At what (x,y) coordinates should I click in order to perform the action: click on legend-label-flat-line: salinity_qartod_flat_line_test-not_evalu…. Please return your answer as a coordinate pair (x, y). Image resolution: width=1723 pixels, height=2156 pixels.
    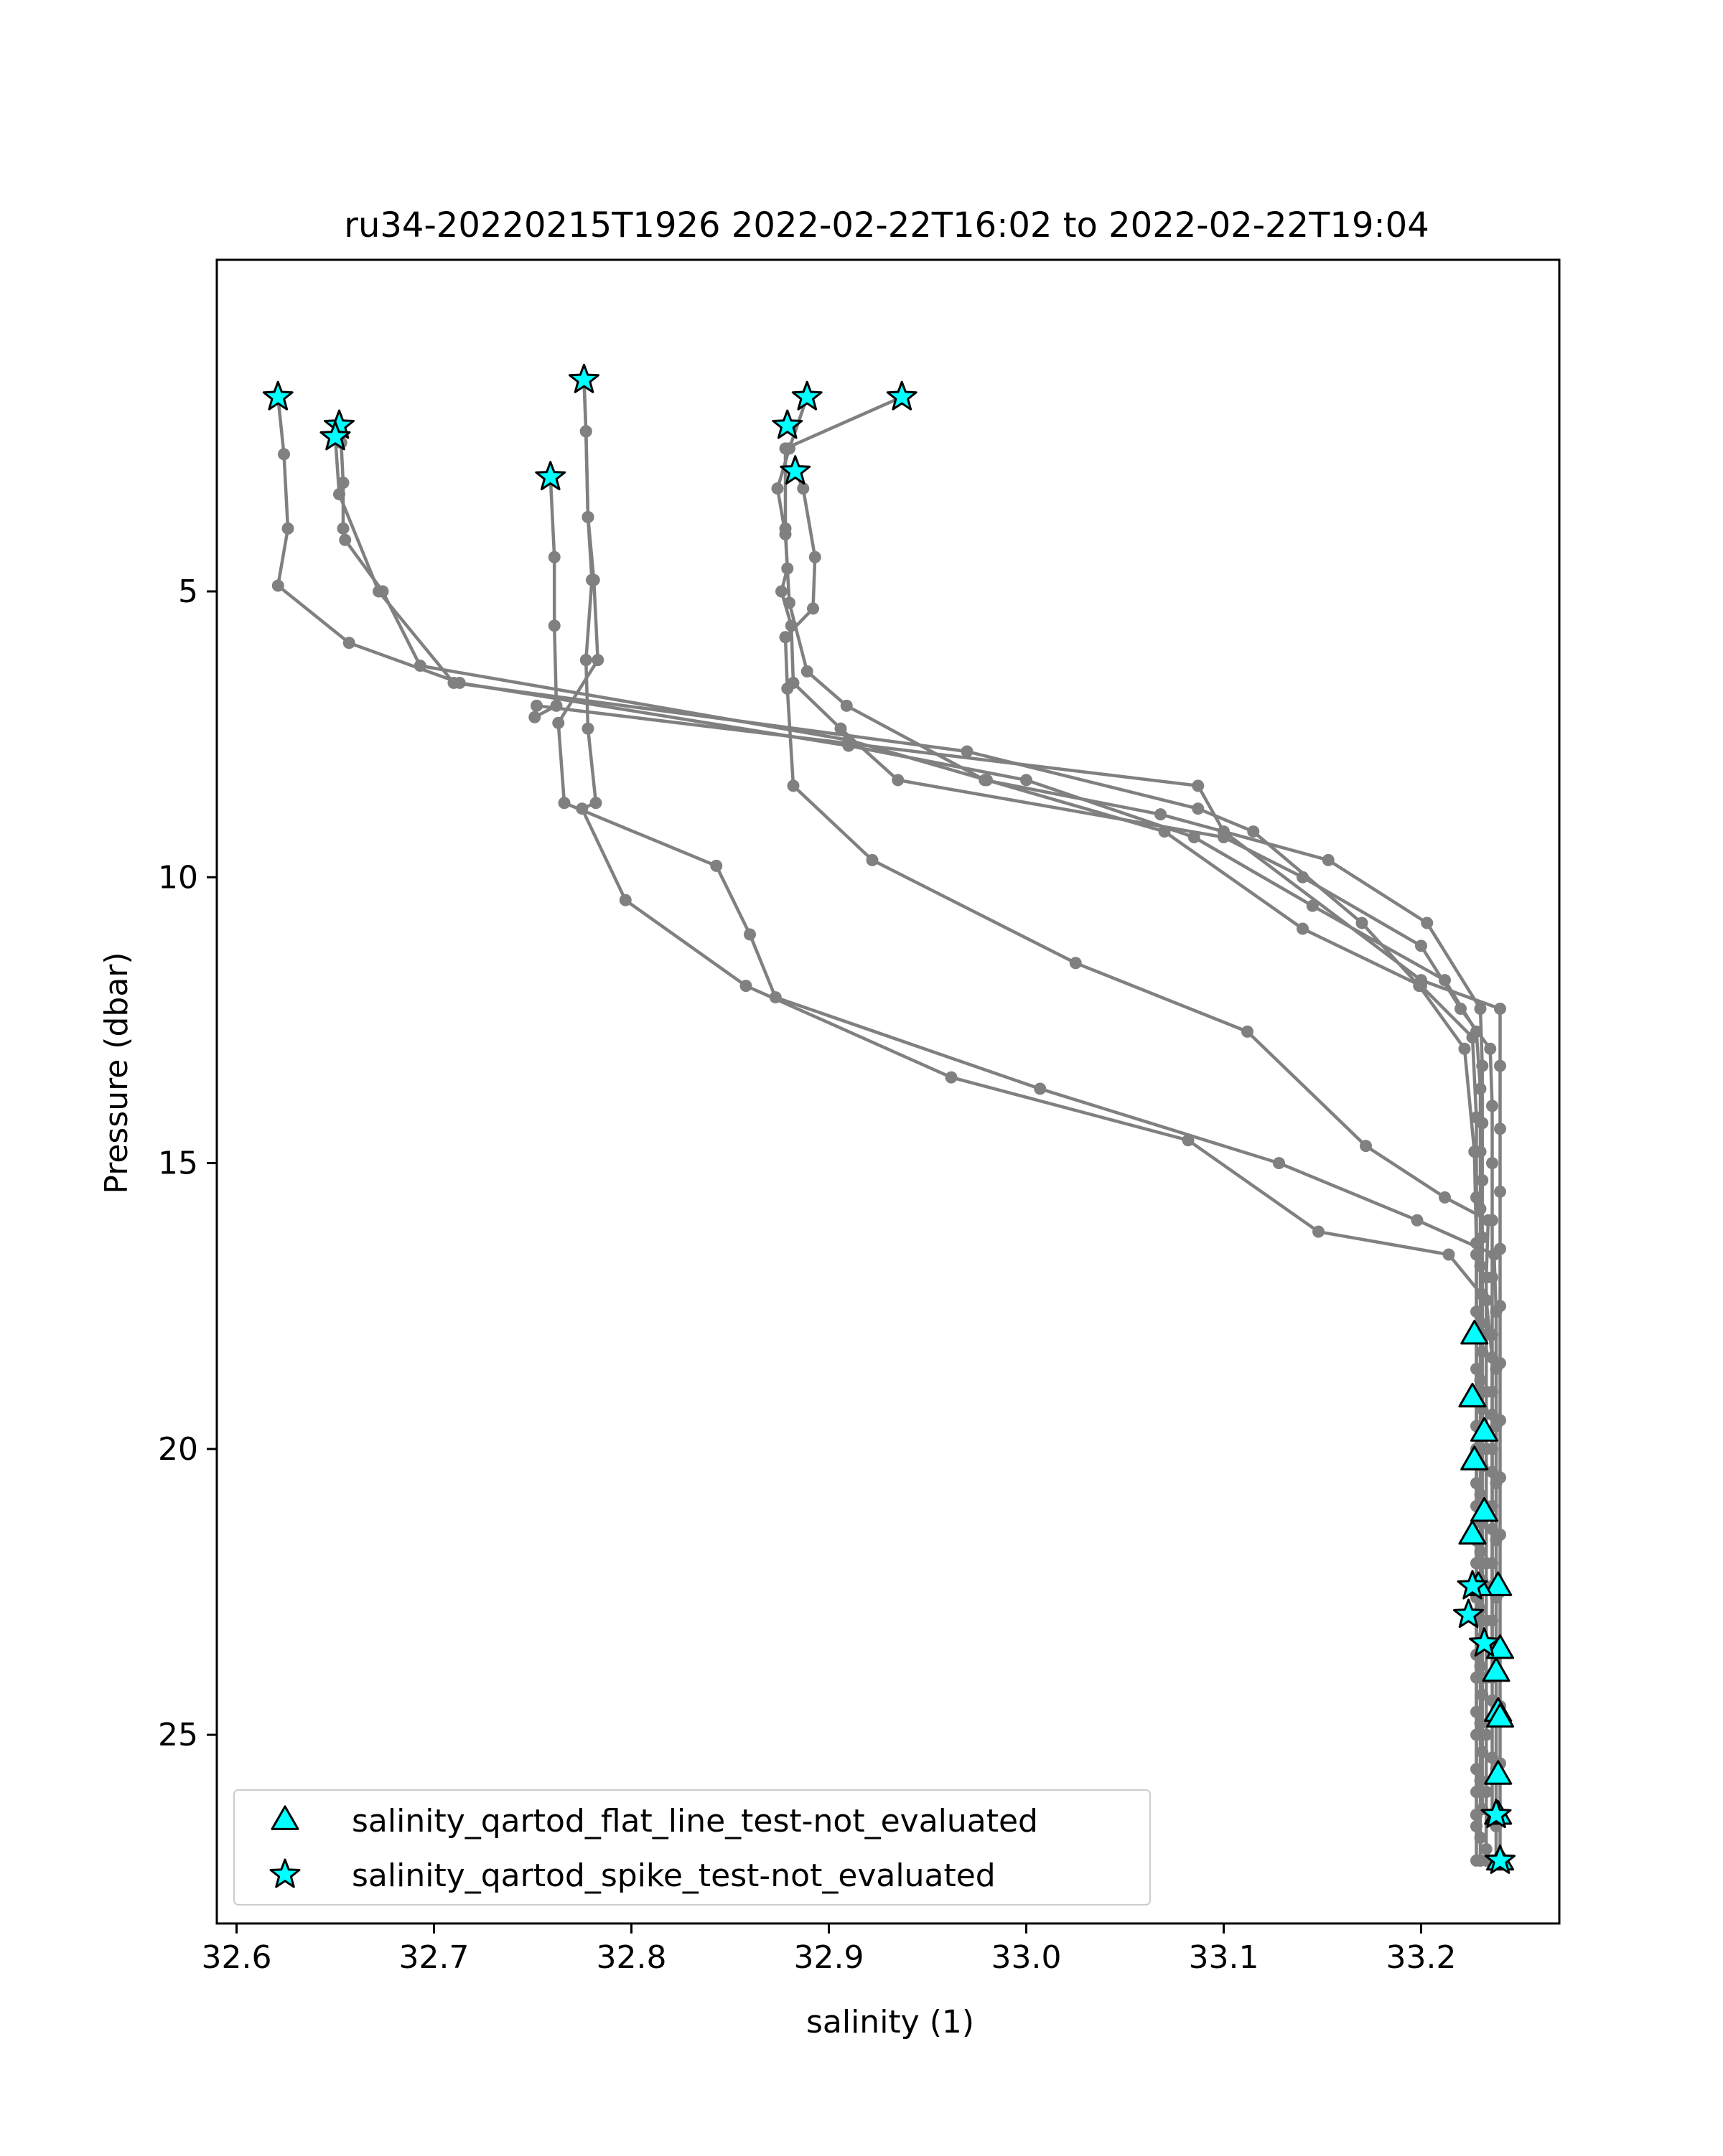
    Looking at the image, I should click on (695, 1821).